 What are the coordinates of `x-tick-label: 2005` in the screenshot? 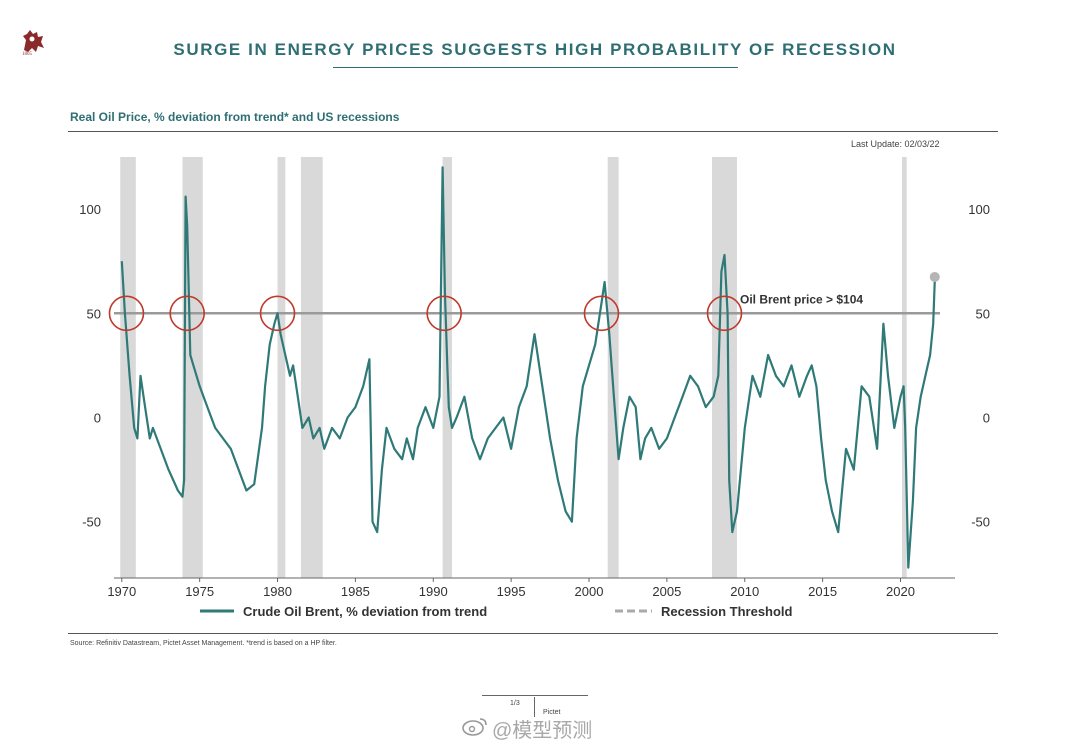 It's located at (666, 591).